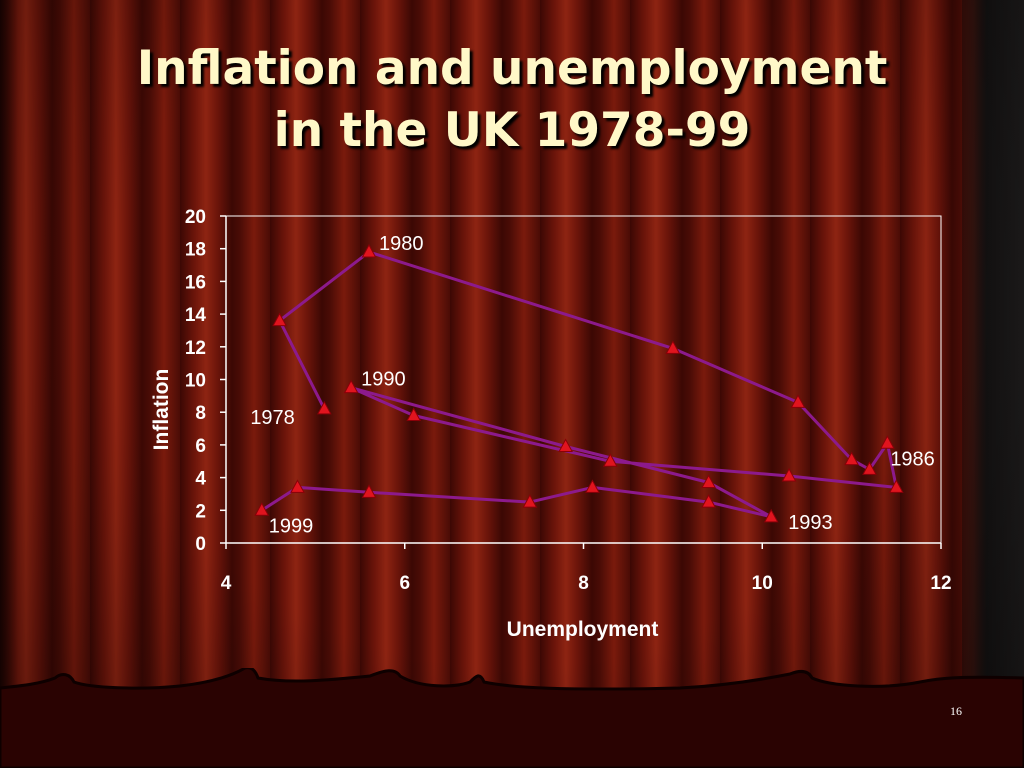 The width and height of the screenshot is (1024, 768). I want to click on curtain-valance, so click(512, 718).